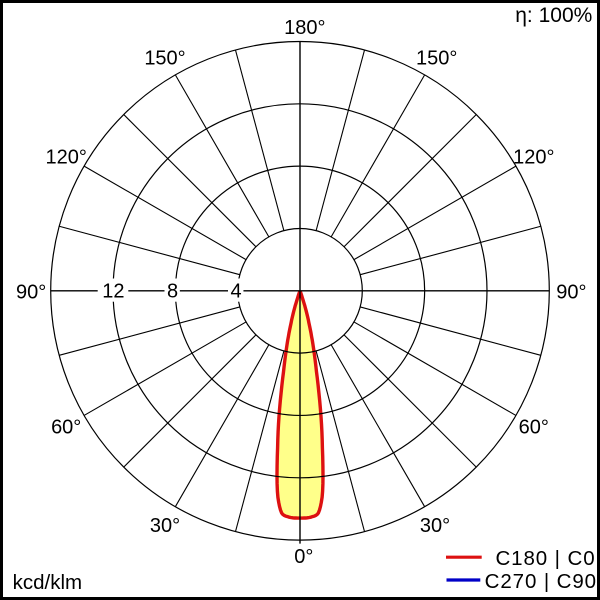 The width and height of the screenshot is (600, 600). I want to click on svg-text: 180°, so click(304, 28).